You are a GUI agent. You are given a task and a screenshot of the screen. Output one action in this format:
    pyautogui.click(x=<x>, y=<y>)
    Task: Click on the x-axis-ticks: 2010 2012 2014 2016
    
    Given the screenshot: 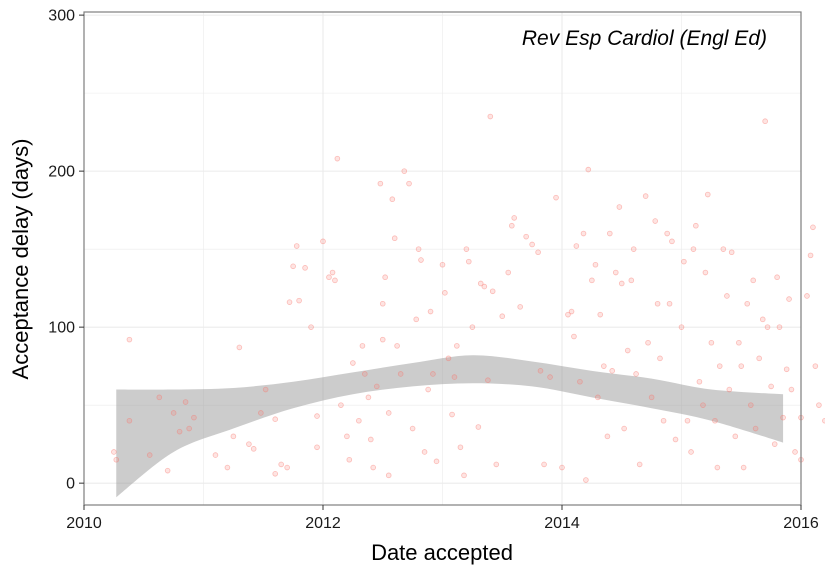 What is the action you would take?
    pyautogui.click(x=442, y=518)
    